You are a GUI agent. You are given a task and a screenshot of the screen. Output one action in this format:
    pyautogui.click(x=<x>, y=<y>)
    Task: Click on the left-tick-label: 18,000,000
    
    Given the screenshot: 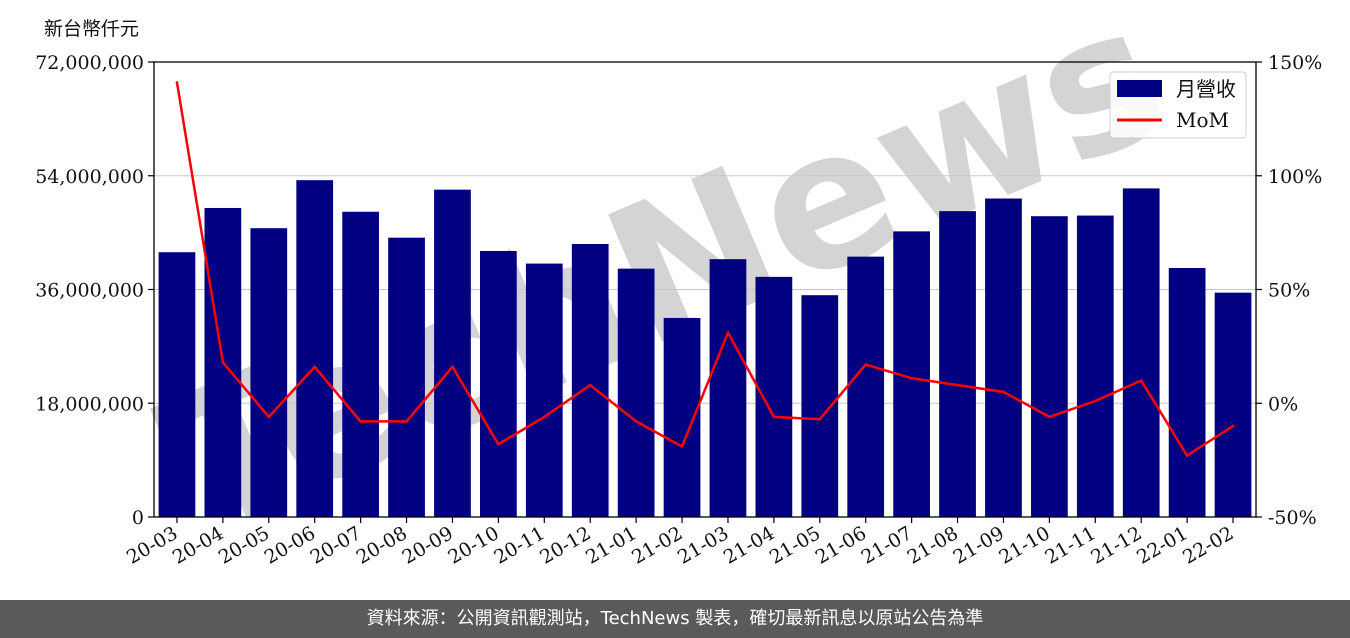 What is the action you would take?
    pyautogui.click(x=89, y=404)
    